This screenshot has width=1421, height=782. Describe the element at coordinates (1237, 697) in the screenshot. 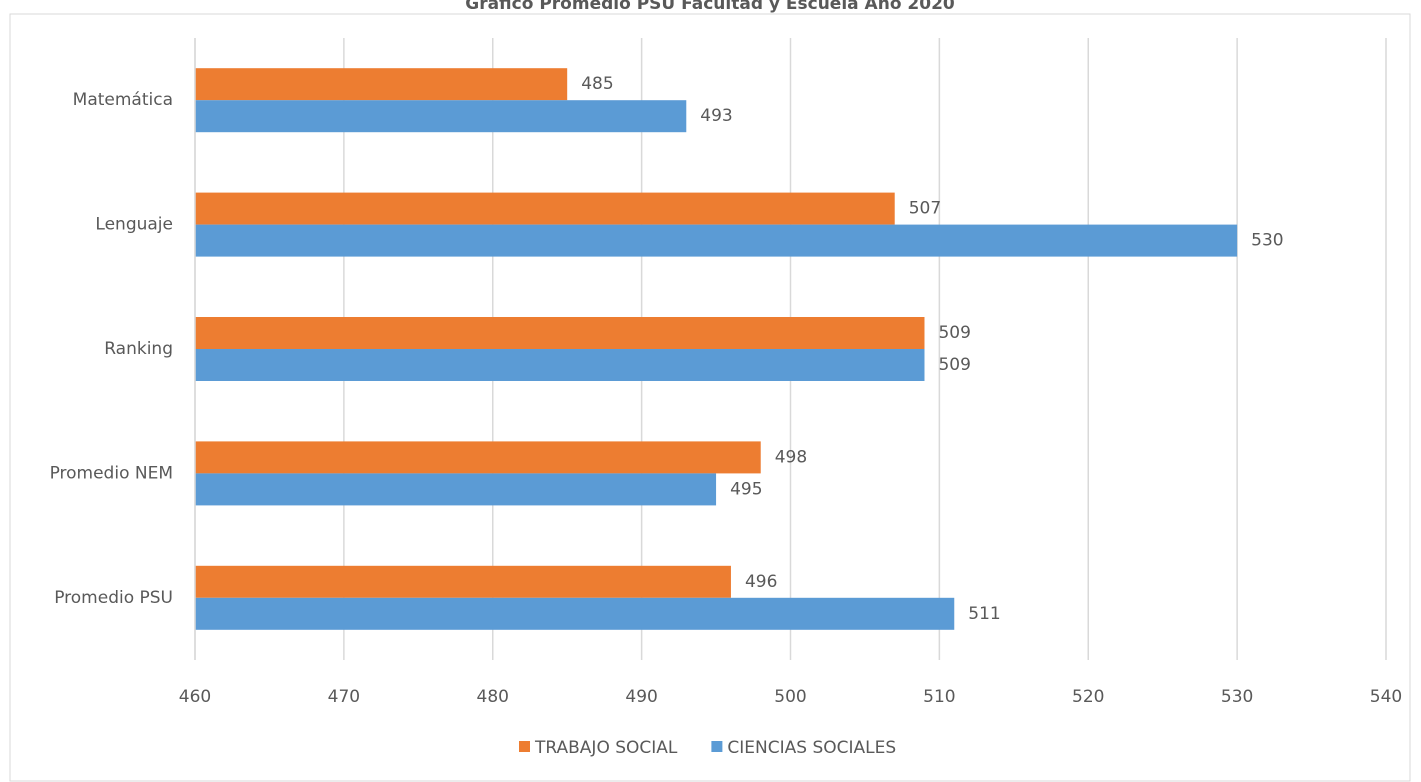

I see `x-tick-label: 530` at that location.